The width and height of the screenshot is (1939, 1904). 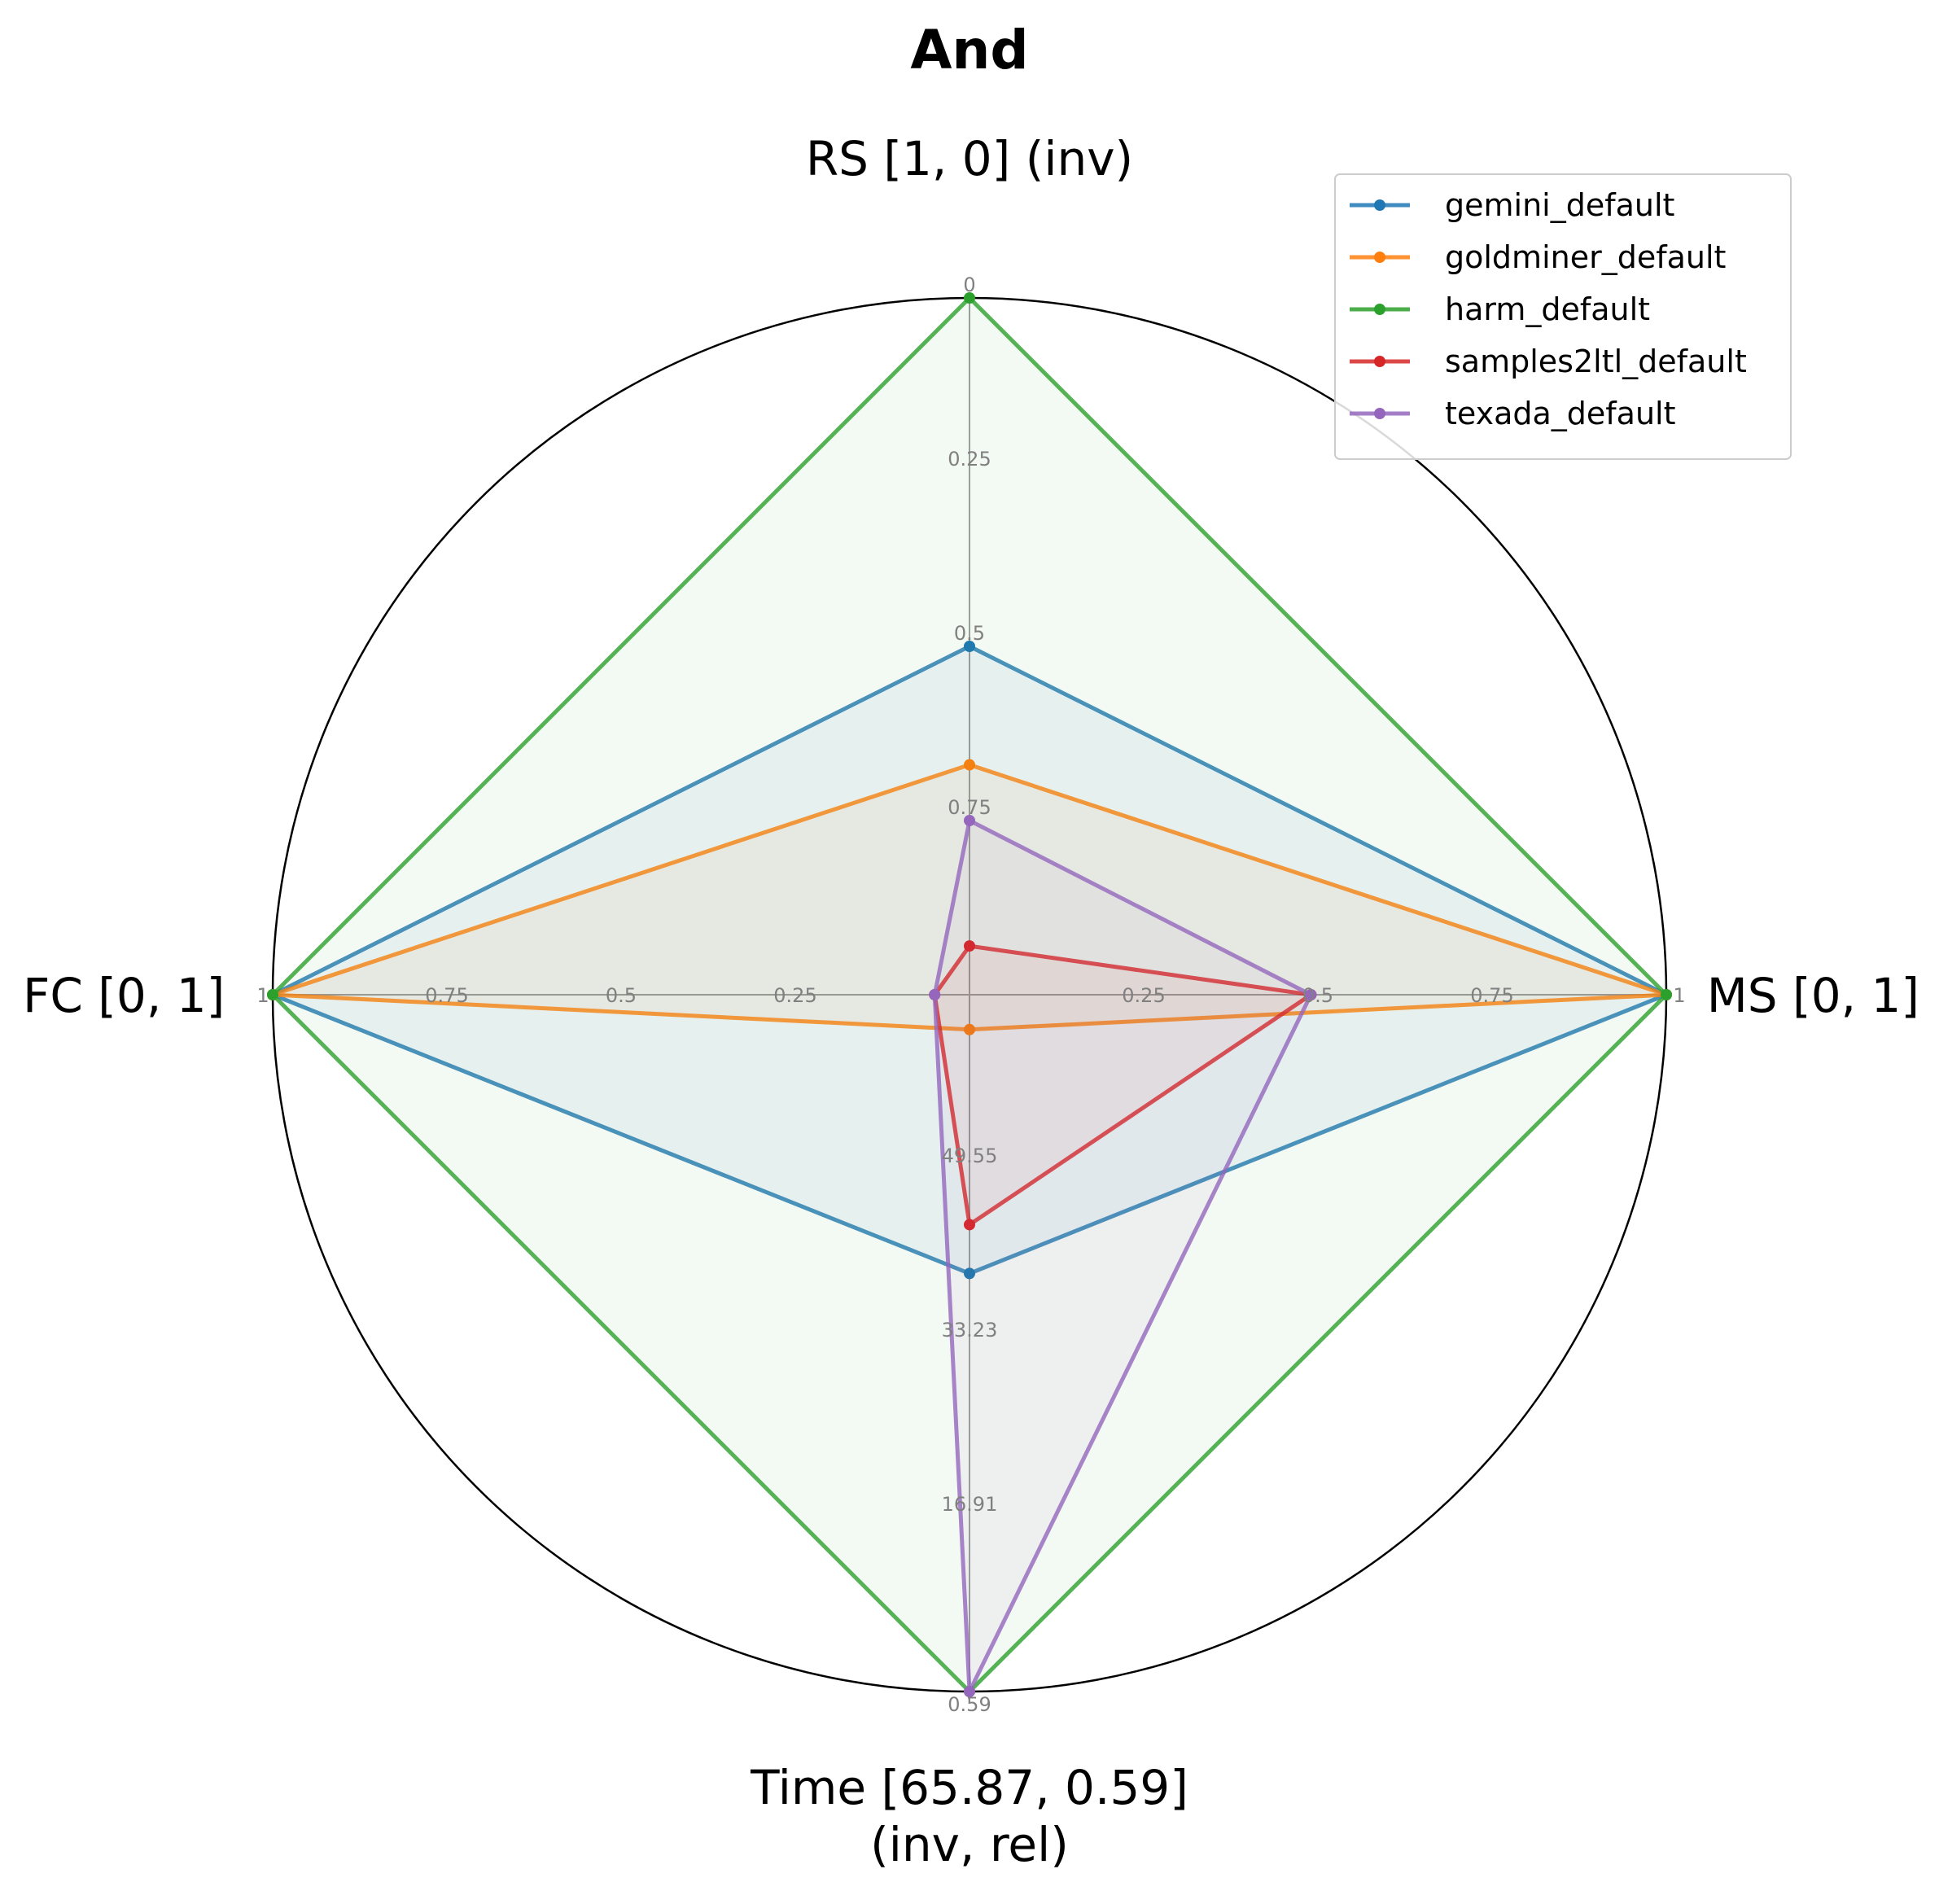 I want to click on point-texada_default-rs, so click(x=969, y=820).